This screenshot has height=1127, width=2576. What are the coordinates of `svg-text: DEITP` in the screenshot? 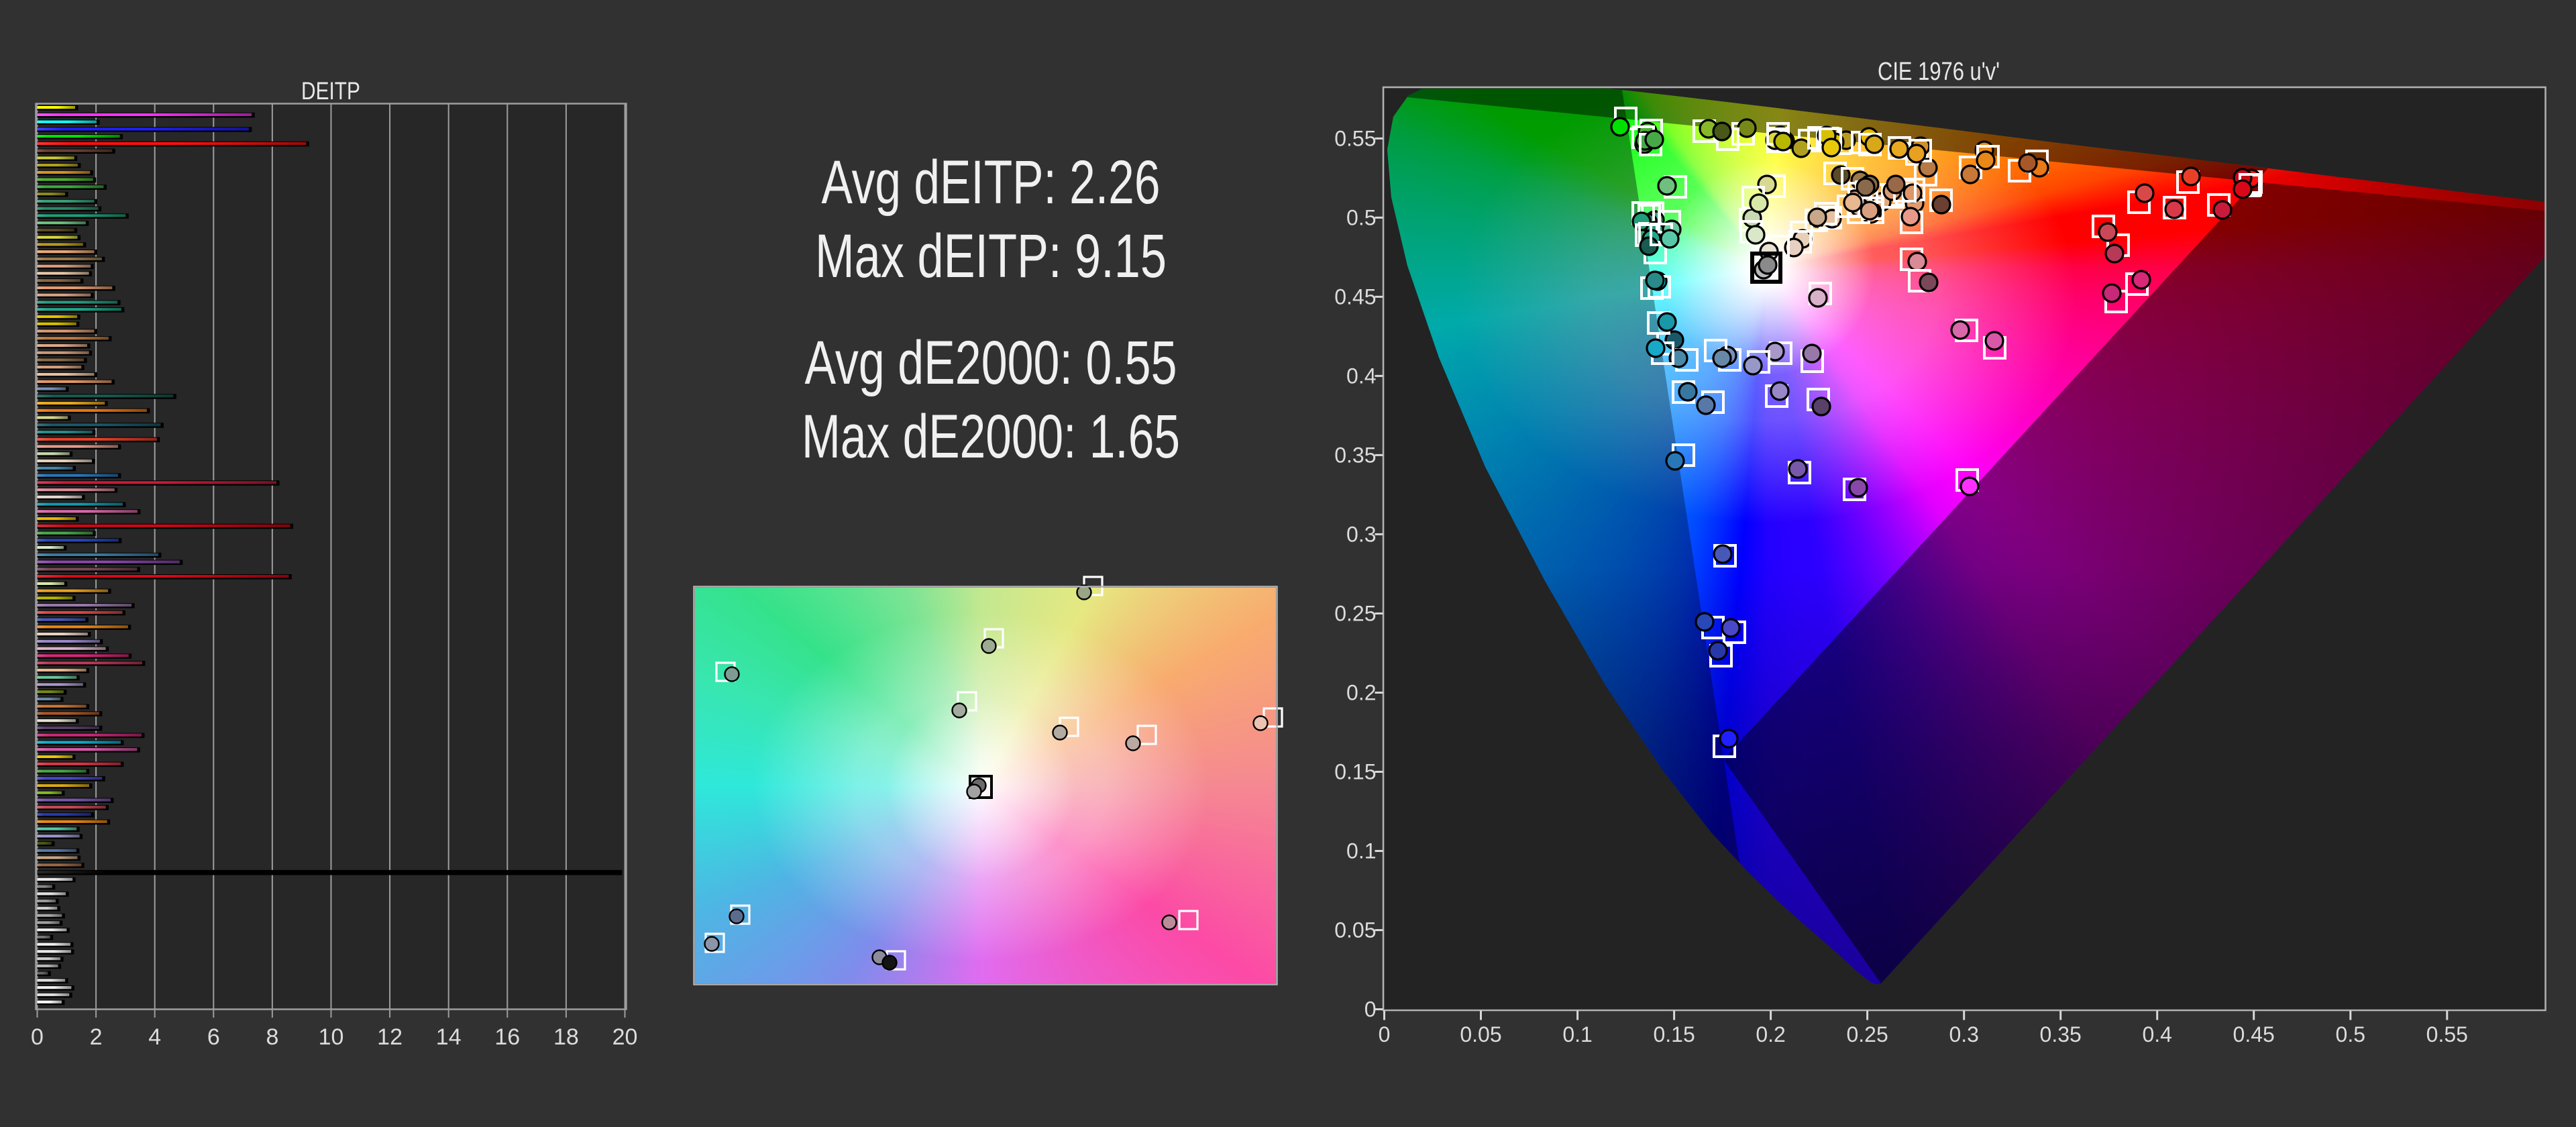 It's located at (330, 91).